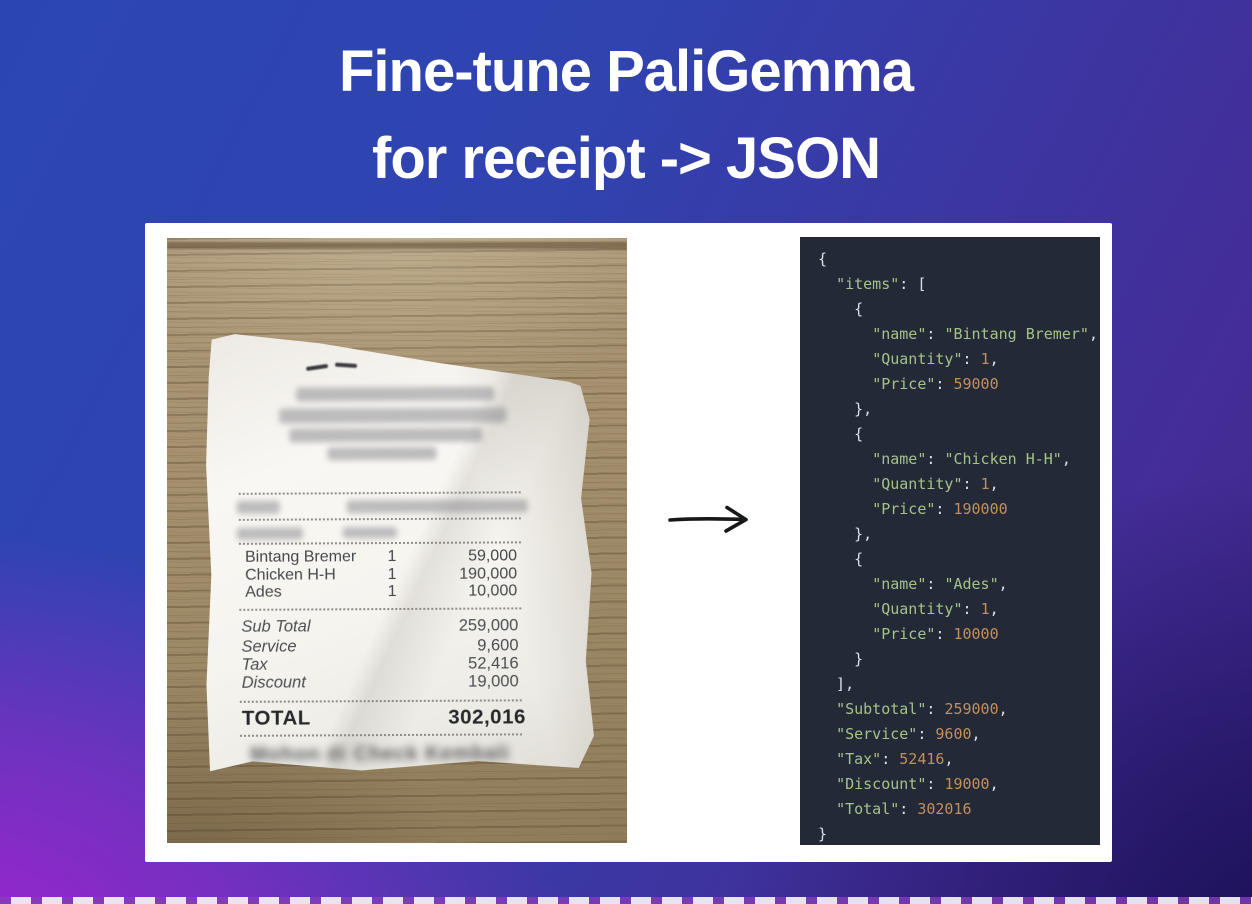 This screenshot has width=1252, height=904. Describe the element at coordinates (273, 682) in the screenshot. I see `summary-label: Discount` at that location.